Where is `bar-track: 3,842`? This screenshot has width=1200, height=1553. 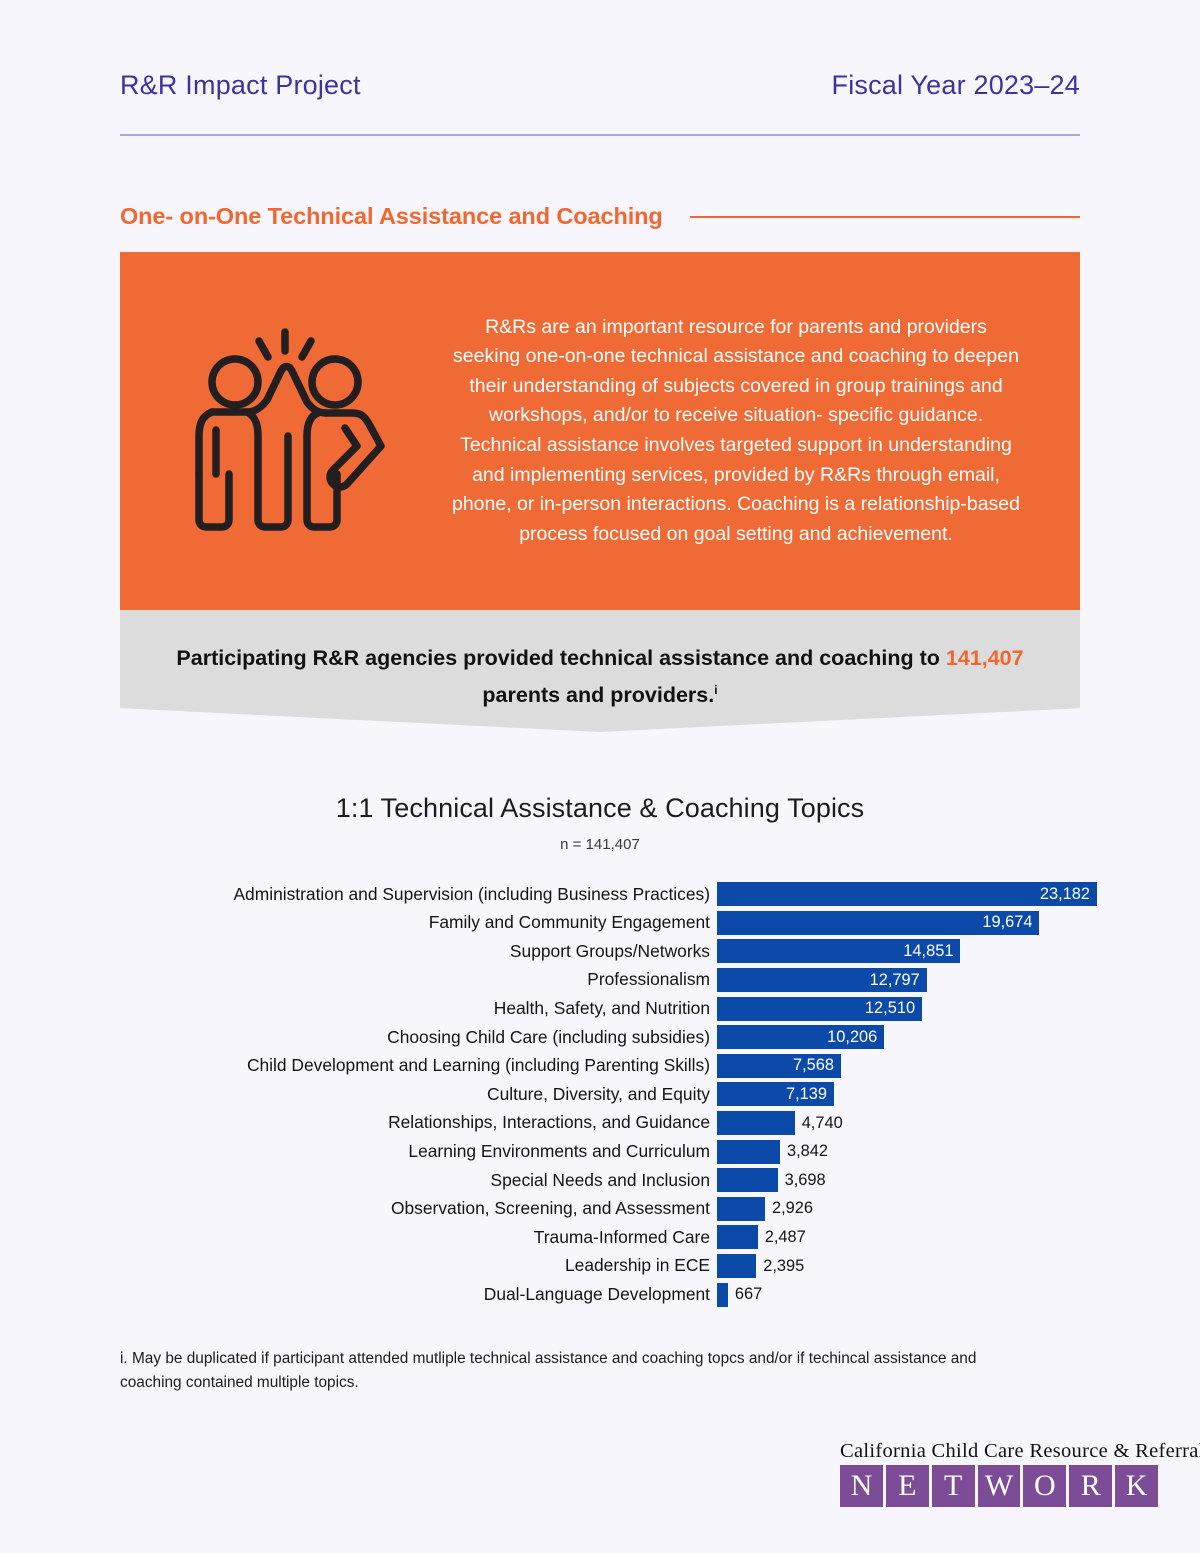
bar-track: 3,842 is located at coordinates (903, 1151).